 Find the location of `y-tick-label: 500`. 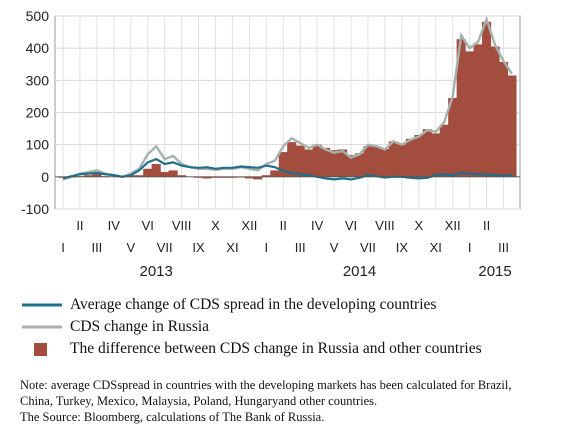

y-tick-label: 500 is located at coordinates (38, 16).